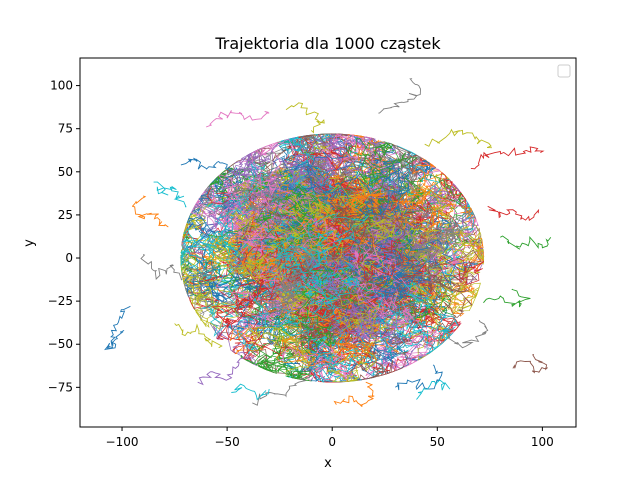 This screenshot has width=640, height=480. Describe the element at coordinates (29, 243) in the screenshot. I see `y-axis-label: y` at that location.